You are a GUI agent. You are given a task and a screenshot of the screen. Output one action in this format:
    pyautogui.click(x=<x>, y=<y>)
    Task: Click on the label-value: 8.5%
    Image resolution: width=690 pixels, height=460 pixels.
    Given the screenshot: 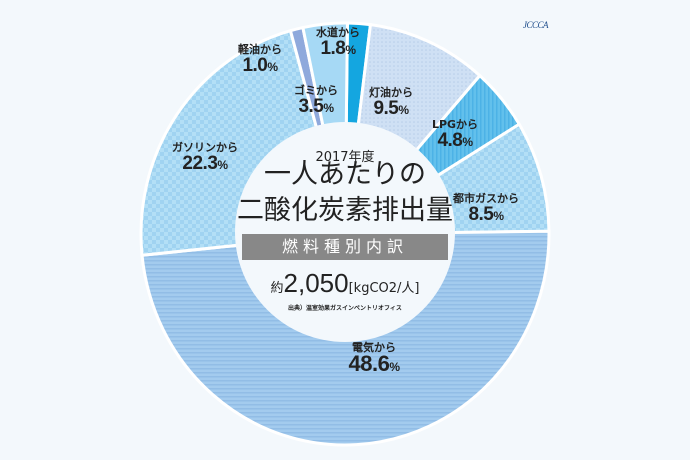 What is the action you would take?
    pyautogui.click(x=486, y=214)
    